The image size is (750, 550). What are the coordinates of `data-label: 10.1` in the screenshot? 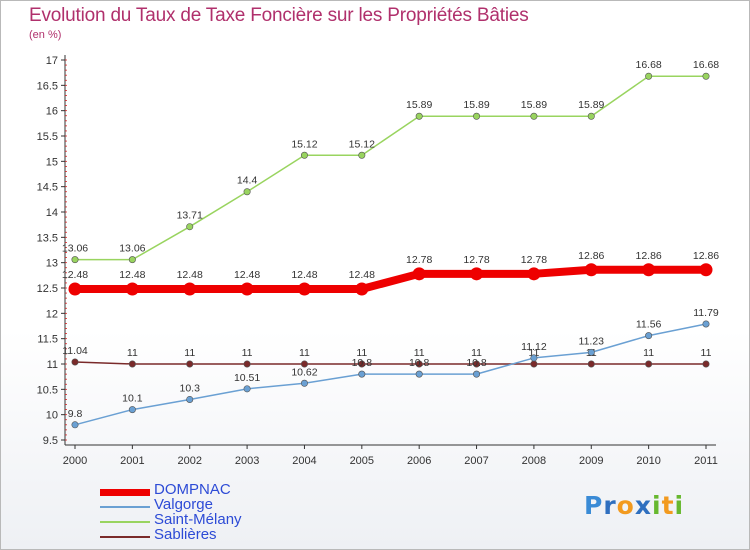 It's located at (132, 399).